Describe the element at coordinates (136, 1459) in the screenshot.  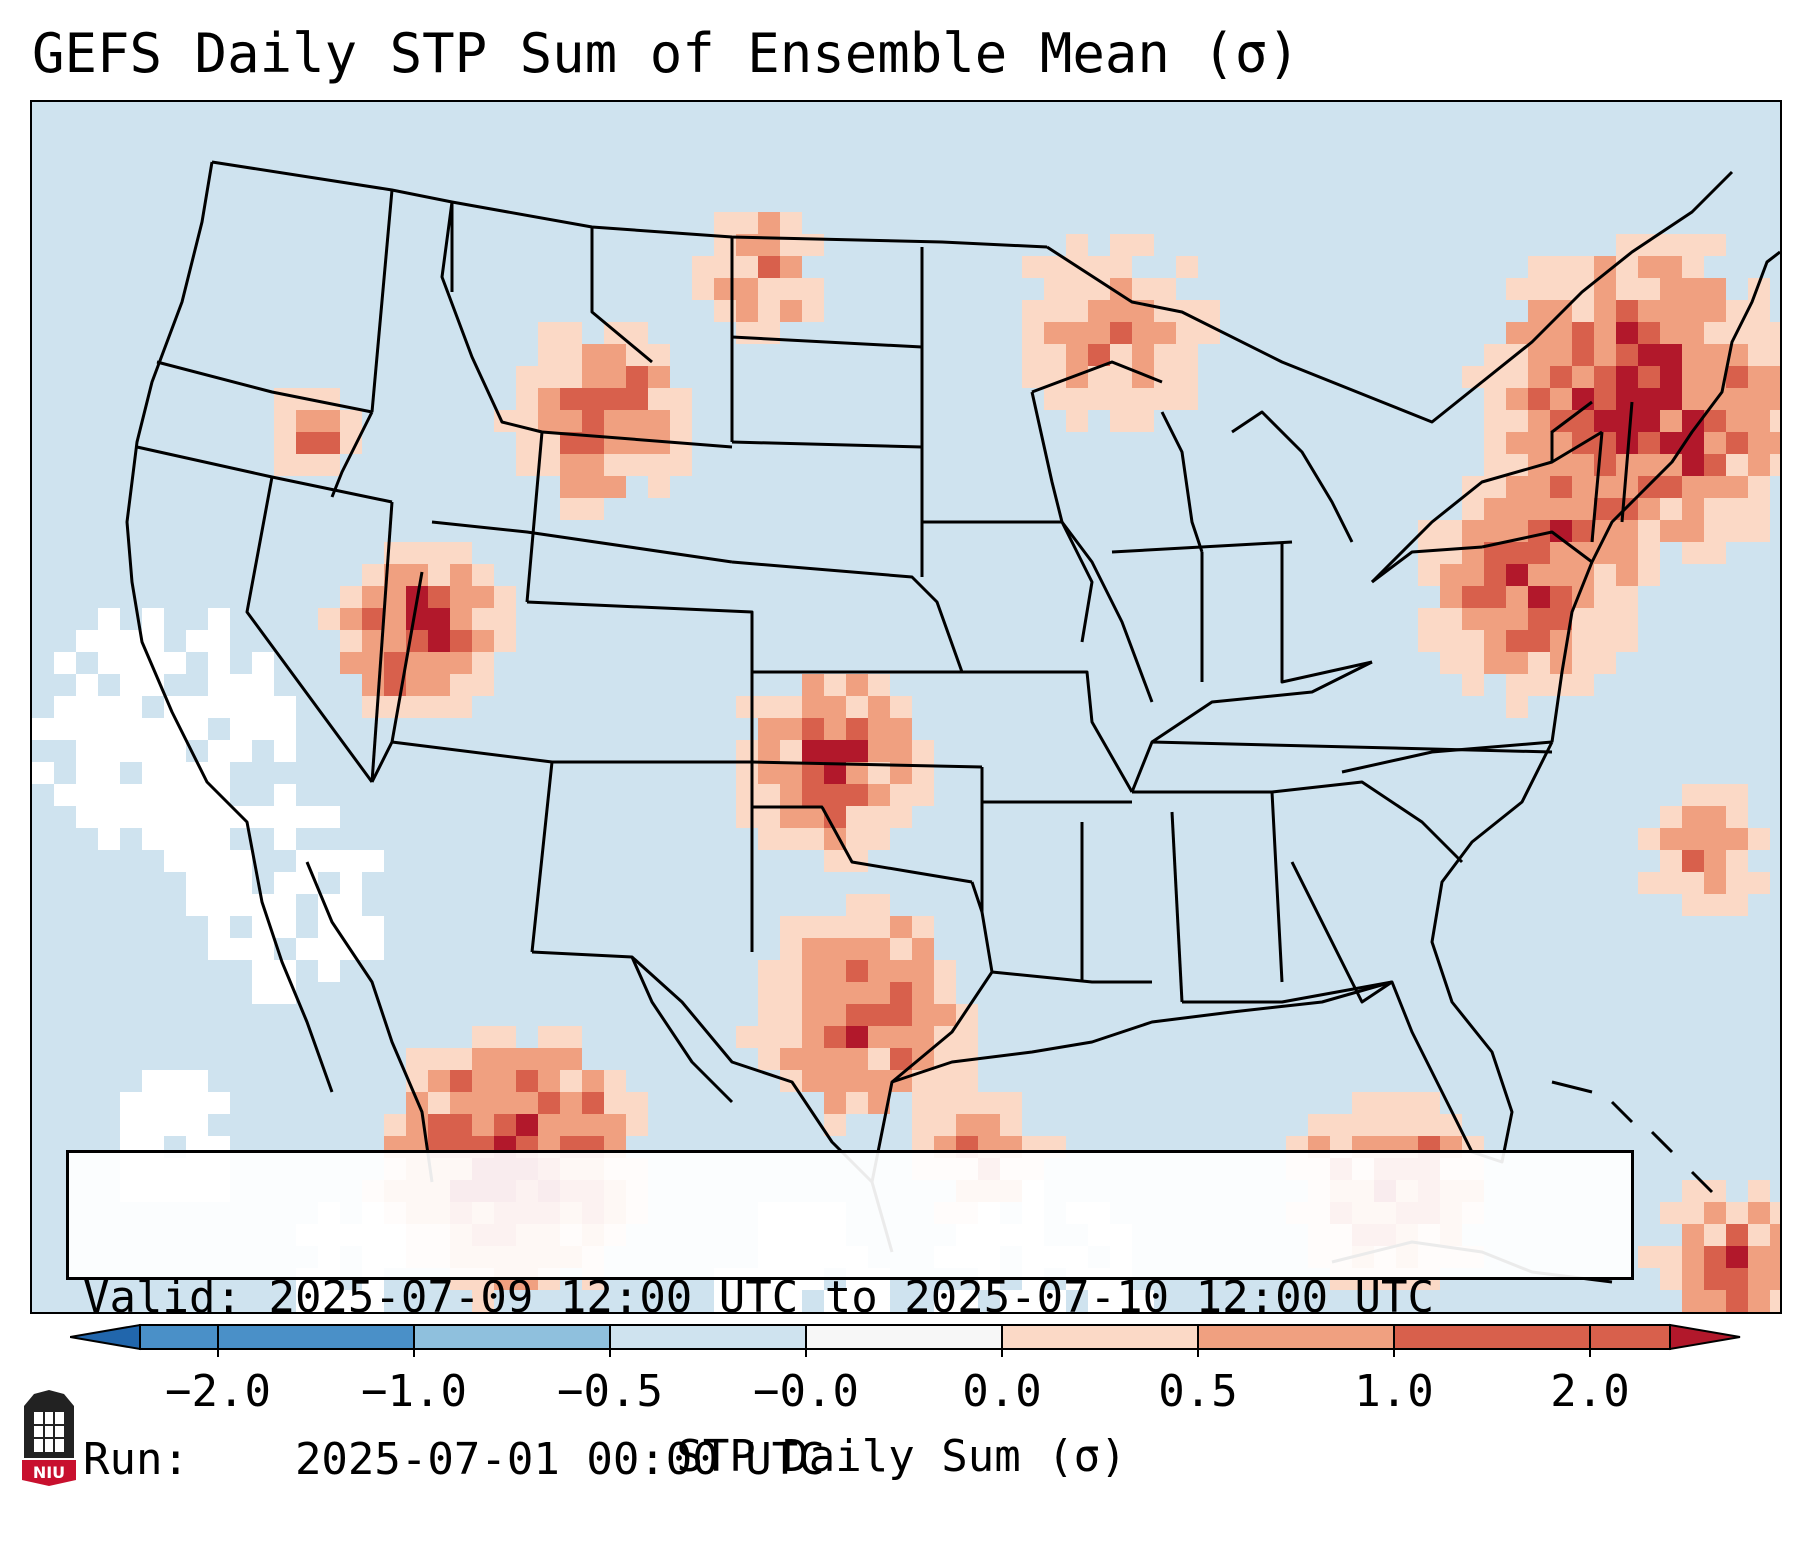
I see `run-label: Run:` at that location.